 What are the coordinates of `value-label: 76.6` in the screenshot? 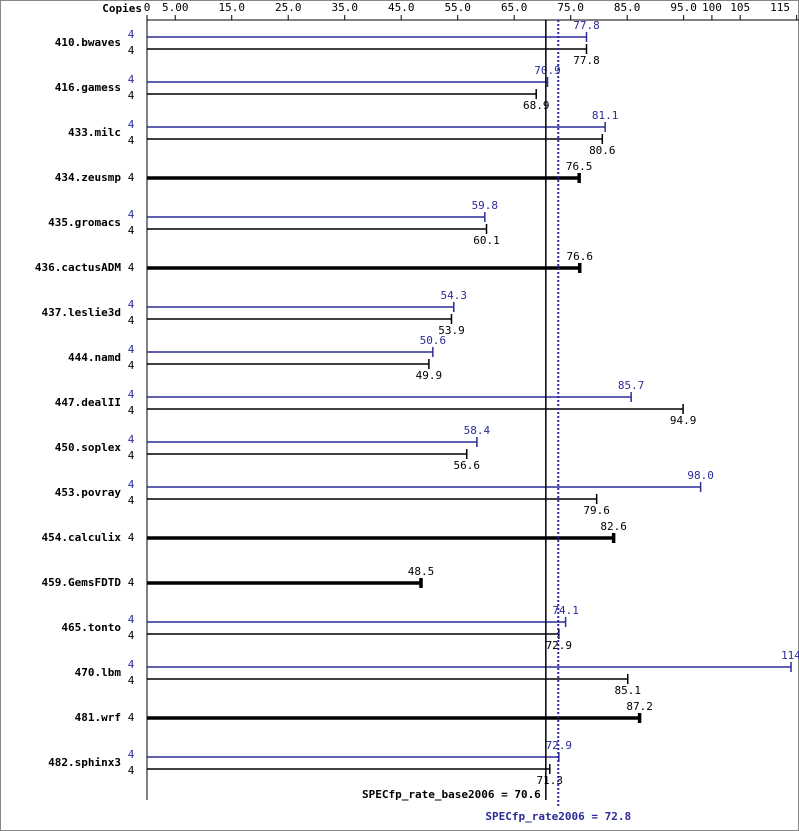 It's located at (579, 256).